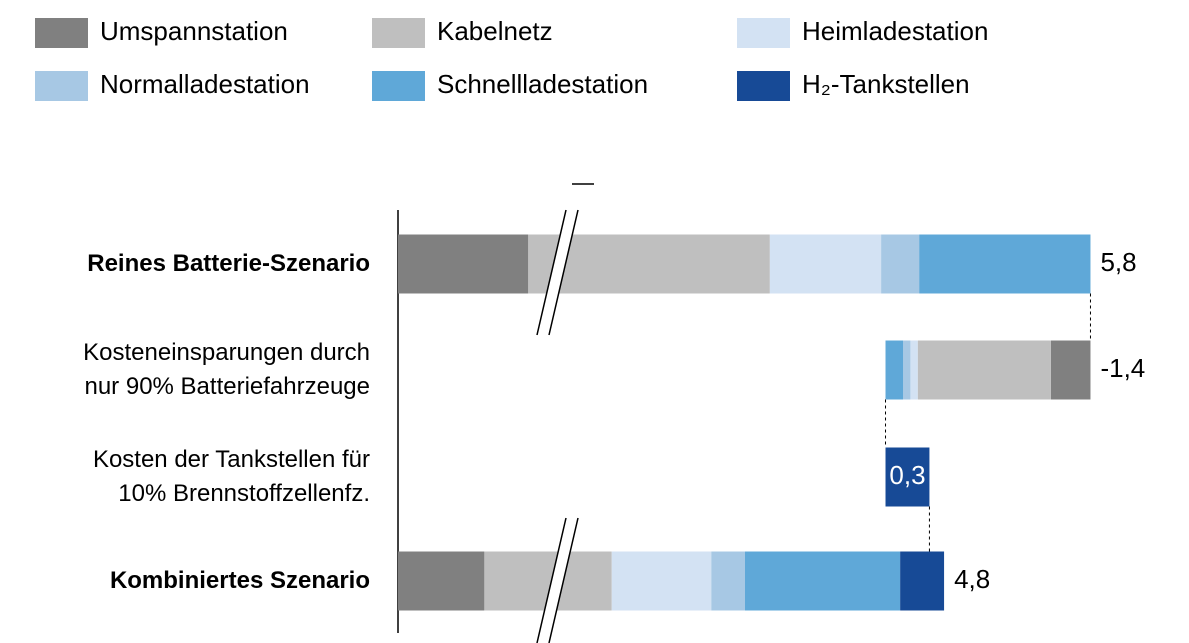 The height and width of the screenshot is (643, 1189). Describe the element at coordinates (205, 84) in the screenshot. I see `legend-label: Normalladestation` at that location.